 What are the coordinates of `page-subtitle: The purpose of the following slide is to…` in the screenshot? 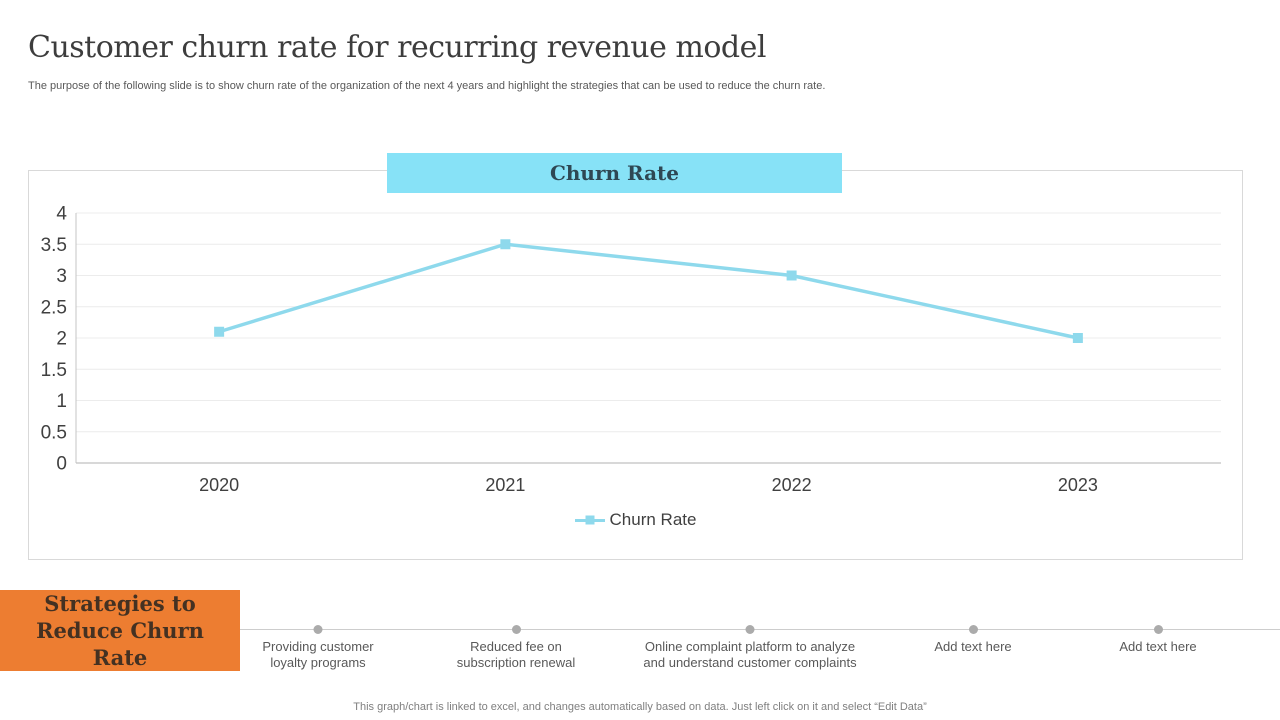 It's located at (427, 86).